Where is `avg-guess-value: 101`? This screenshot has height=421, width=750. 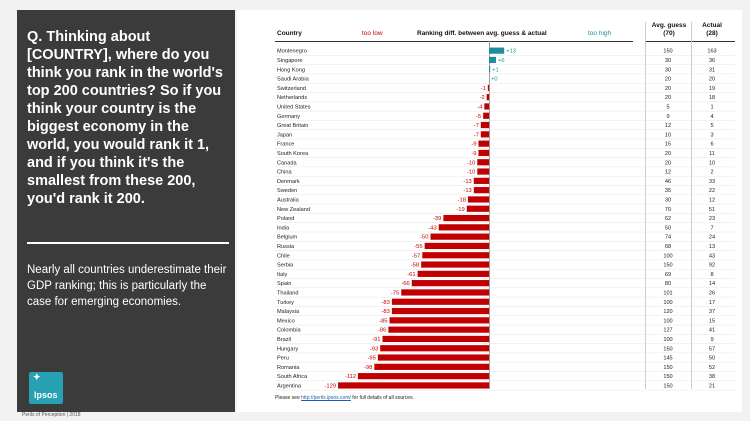 avg-guess-value: 101 is located at coordinates (667, 293).